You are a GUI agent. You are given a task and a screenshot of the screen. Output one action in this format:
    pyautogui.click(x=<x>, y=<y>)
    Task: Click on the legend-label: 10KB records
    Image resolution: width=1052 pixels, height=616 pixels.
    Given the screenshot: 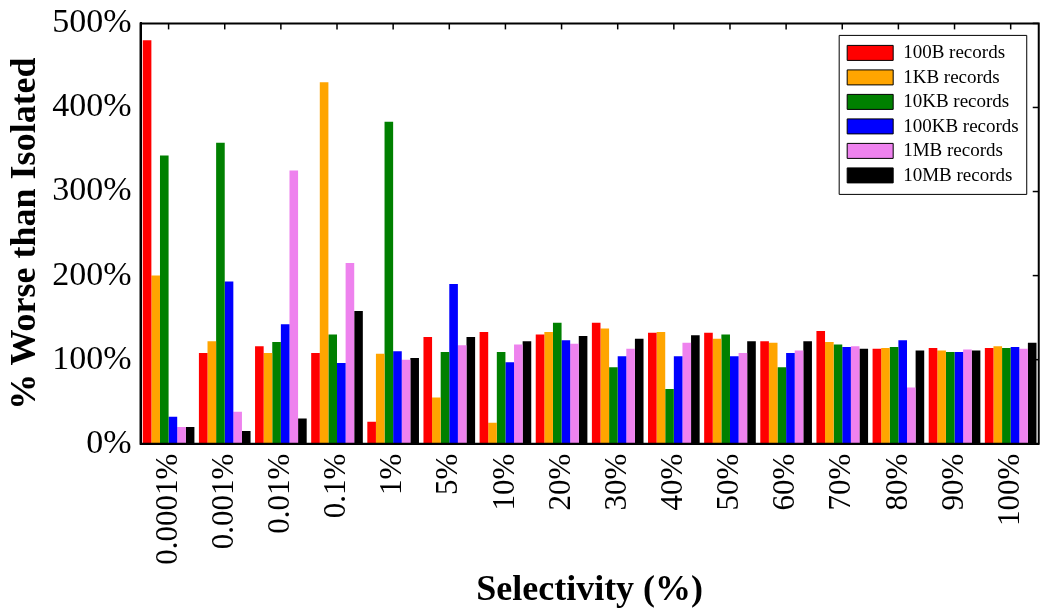 What is the action you would take?
    pyautogui.click(x=956, y=101)
    